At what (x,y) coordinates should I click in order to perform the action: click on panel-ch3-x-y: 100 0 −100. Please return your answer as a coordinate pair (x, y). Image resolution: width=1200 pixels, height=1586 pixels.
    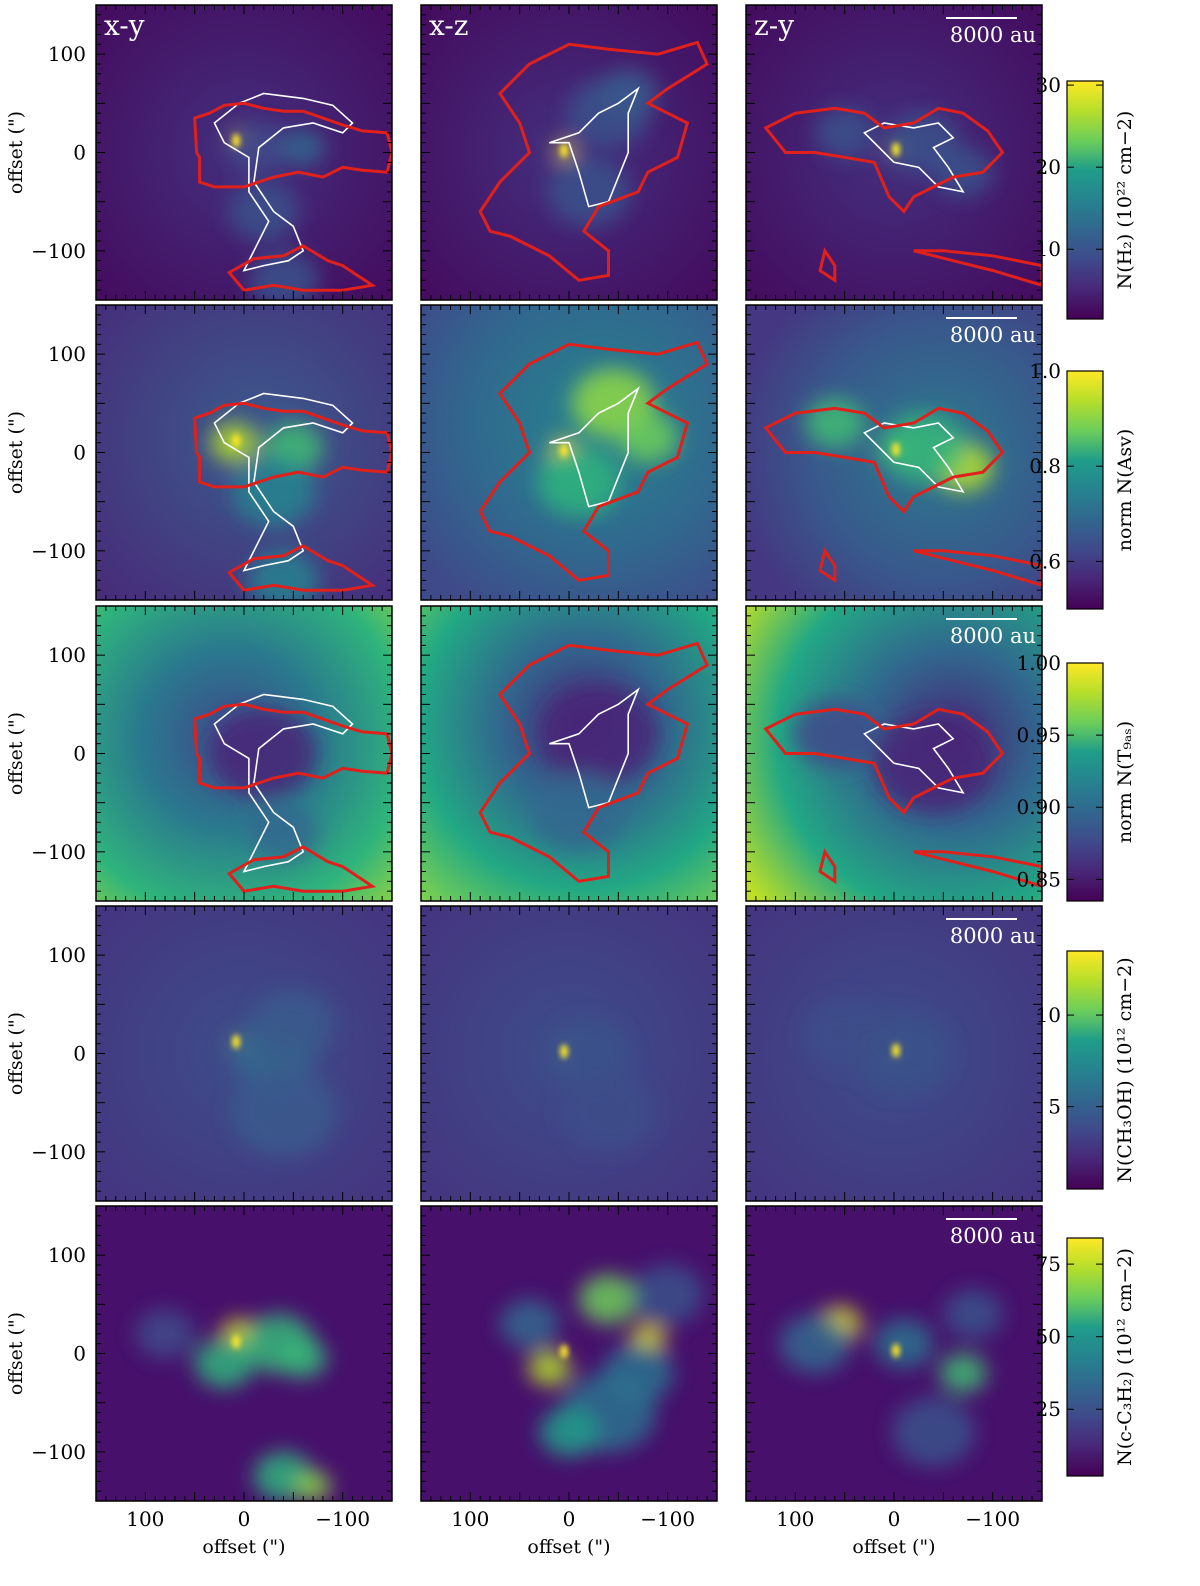
    Looking at the image, I should click on (212, 1053).